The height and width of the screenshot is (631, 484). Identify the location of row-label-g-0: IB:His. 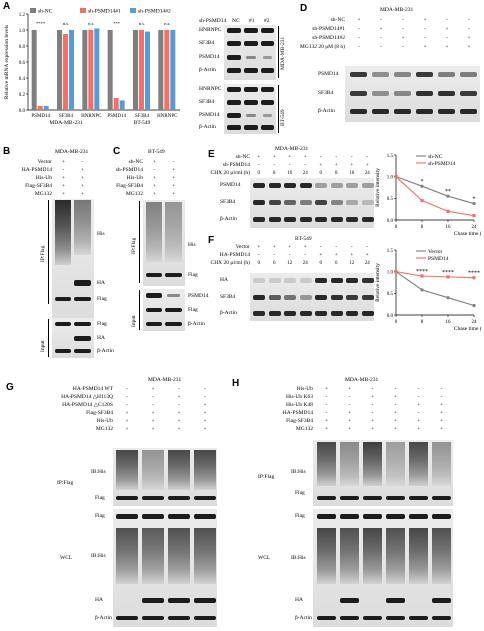
(98, 472).